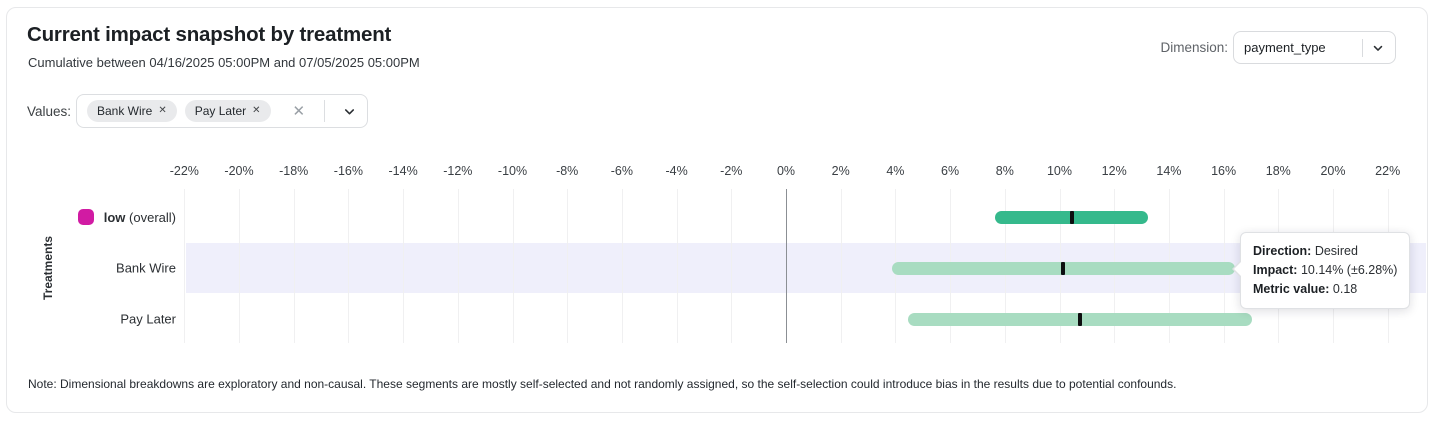  What do you see at coordinates (731, 171) in the screenshot?
I see `x-axis-tick-label: -2%` at bounding box center [731, 171].